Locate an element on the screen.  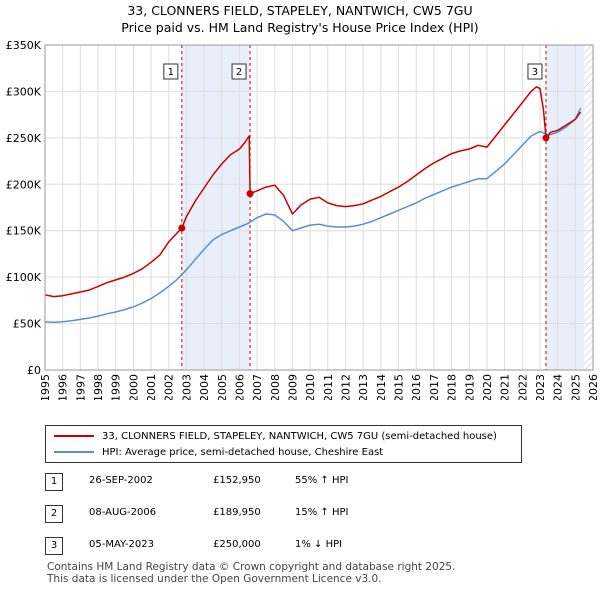
sale-label: 3 is located at coordinates (535, 72).